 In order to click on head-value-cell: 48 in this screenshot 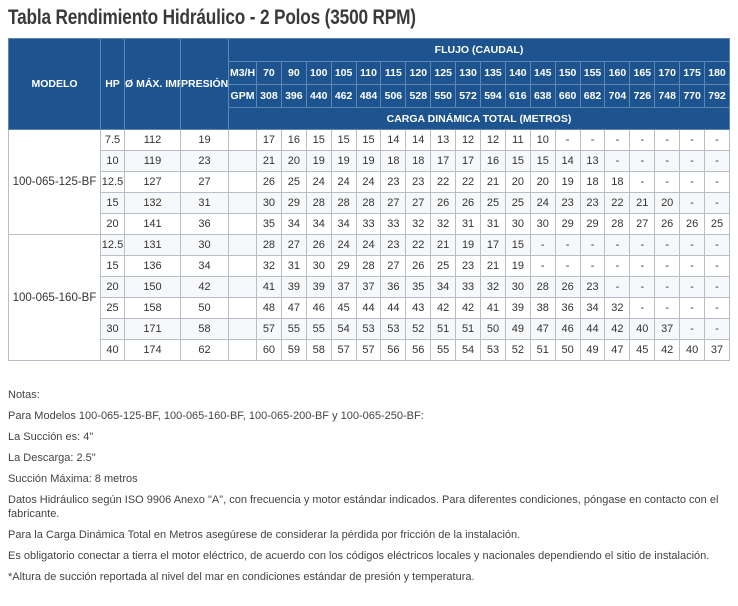, I will do `click(269, 308)`.